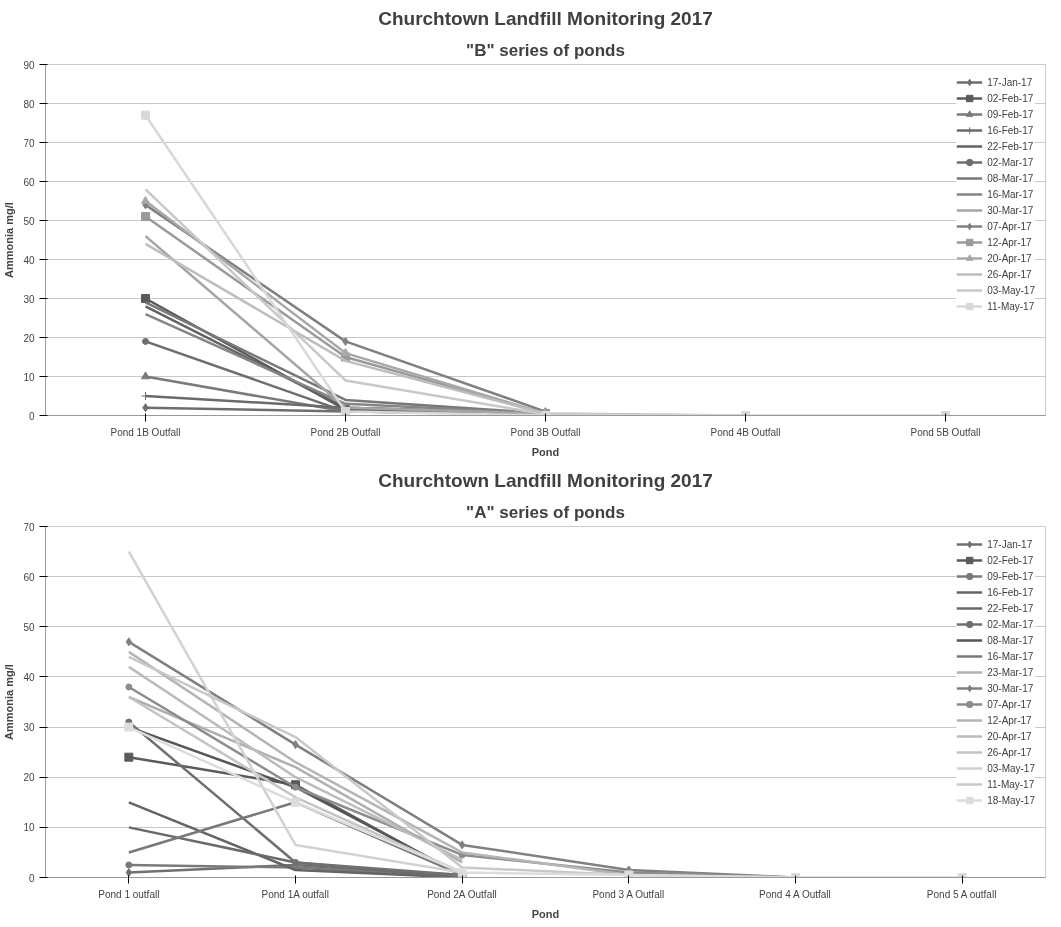  I want to click on legend-label: 18-May-17, so click(1011, 800).